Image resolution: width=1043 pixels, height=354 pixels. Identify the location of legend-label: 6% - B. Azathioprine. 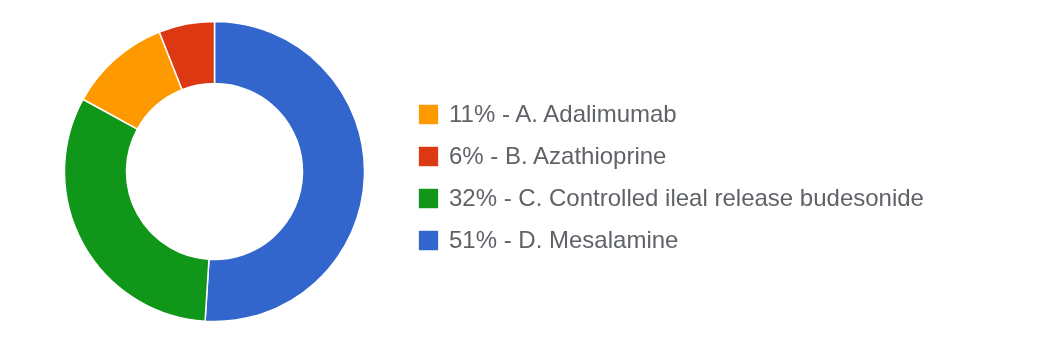
(558, 156).